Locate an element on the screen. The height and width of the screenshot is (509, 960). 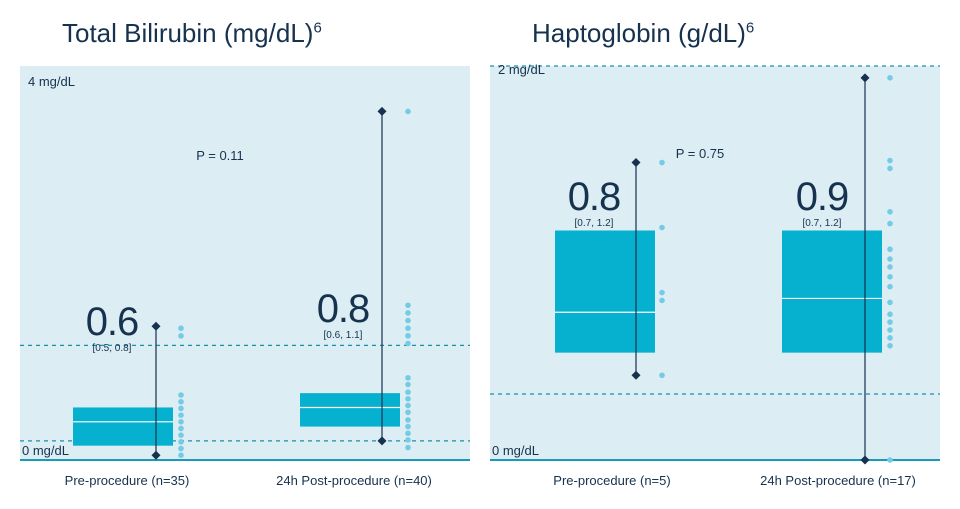
iqr-label-haptoglobin-1: [0.7, 1.2] is located at coordinates (822, 223).